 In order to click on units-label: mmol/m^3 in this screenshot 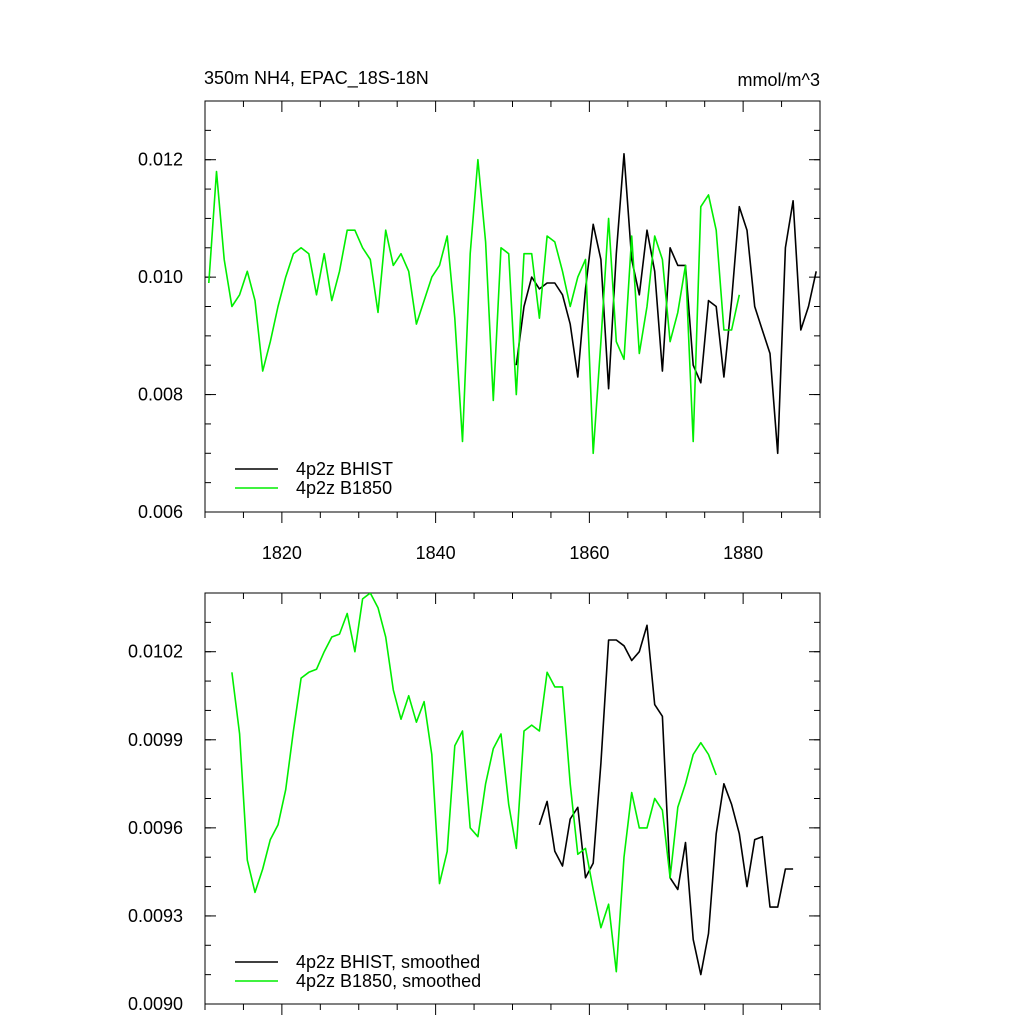, I will do `click(779, 80)`.